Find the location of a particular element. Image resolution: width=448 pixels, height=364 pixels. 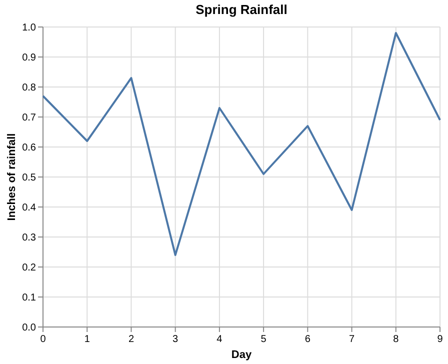

y-tick-label: 0.5 is located at coordinates (29, 178).